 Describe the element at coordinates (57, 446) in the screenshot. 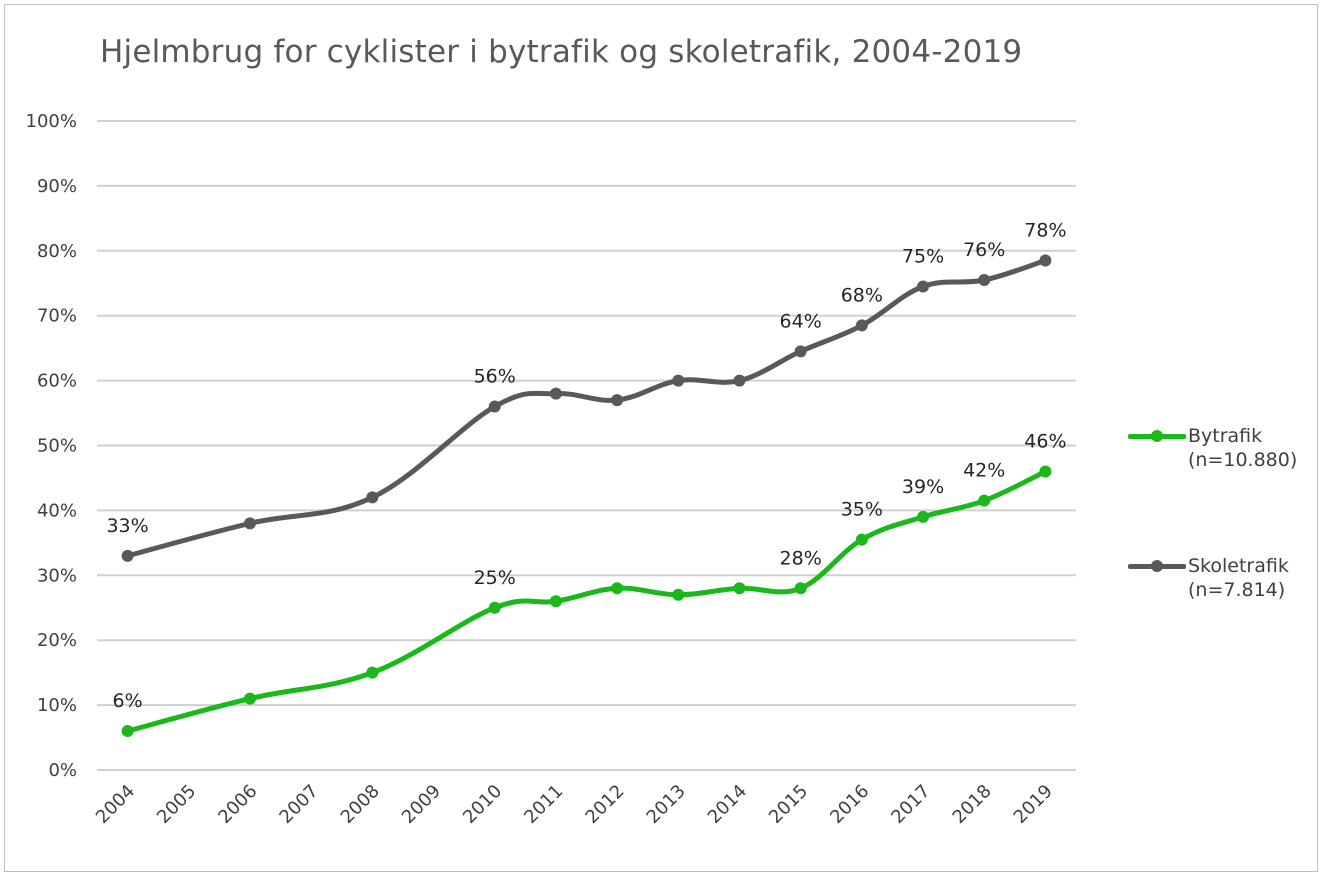

I see `y-tick-label: 50%` at that location.